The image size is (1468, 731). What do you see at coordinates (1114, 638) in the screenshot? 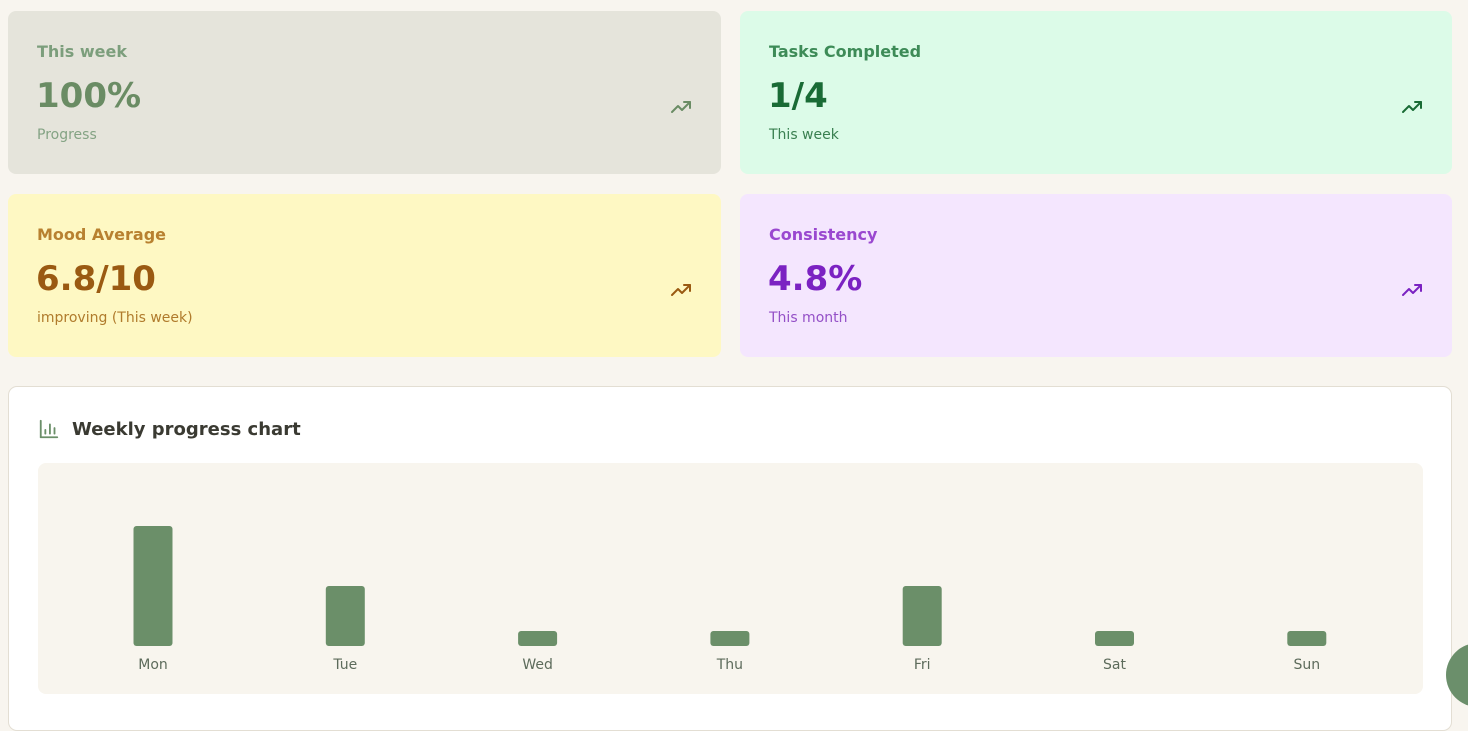
I see `bar-sat` at bounding box center [1114, 638].